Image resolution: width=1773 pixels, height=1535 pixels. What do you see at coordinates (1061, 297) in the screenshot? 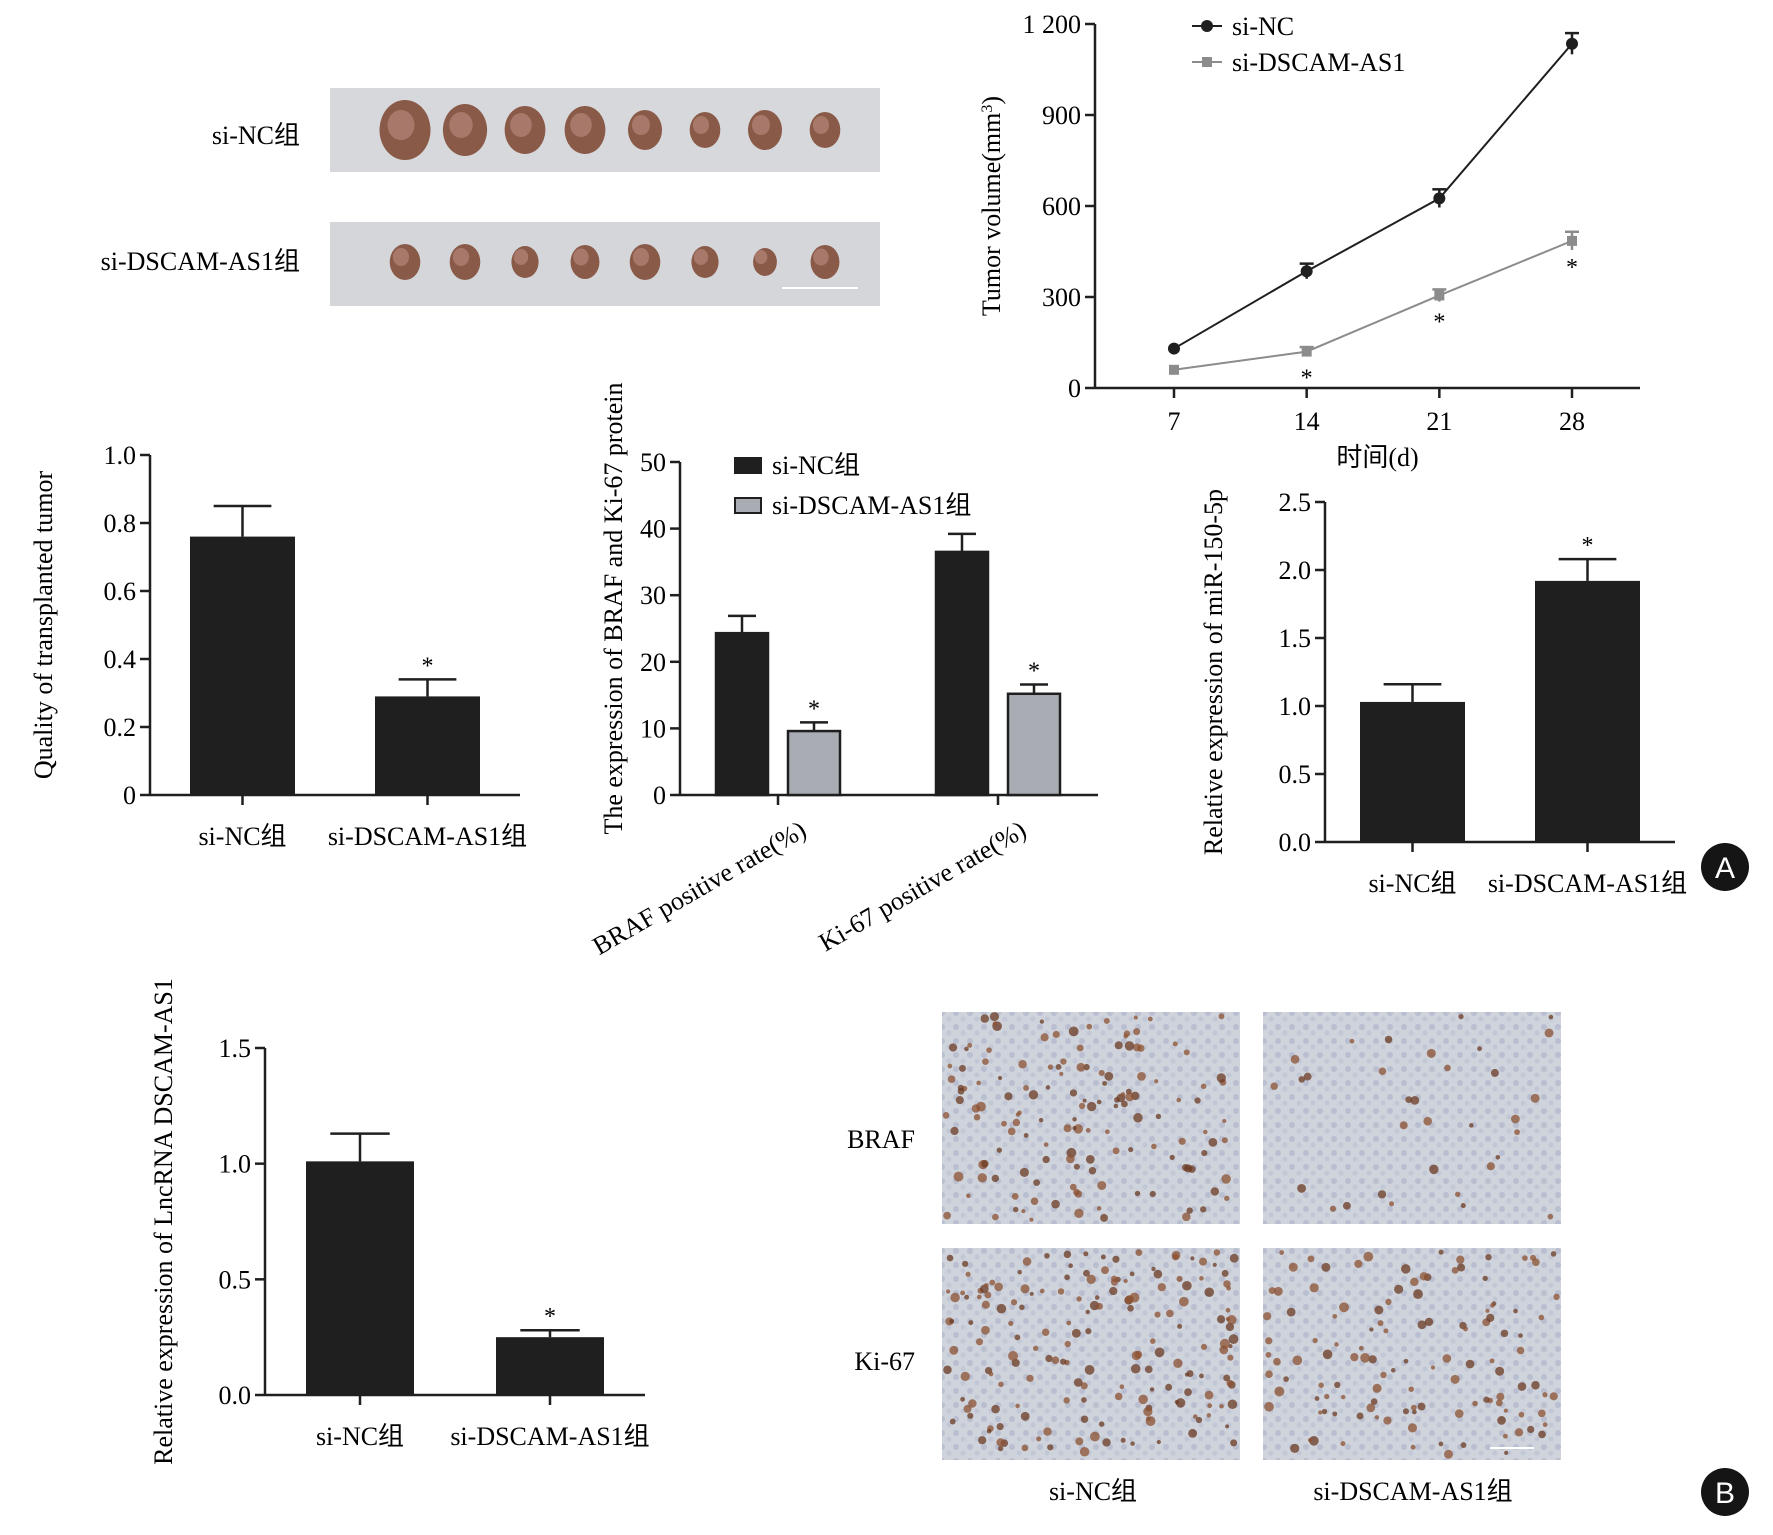
I see `y-tick-label: 300` at bounding box center [1061, 297].